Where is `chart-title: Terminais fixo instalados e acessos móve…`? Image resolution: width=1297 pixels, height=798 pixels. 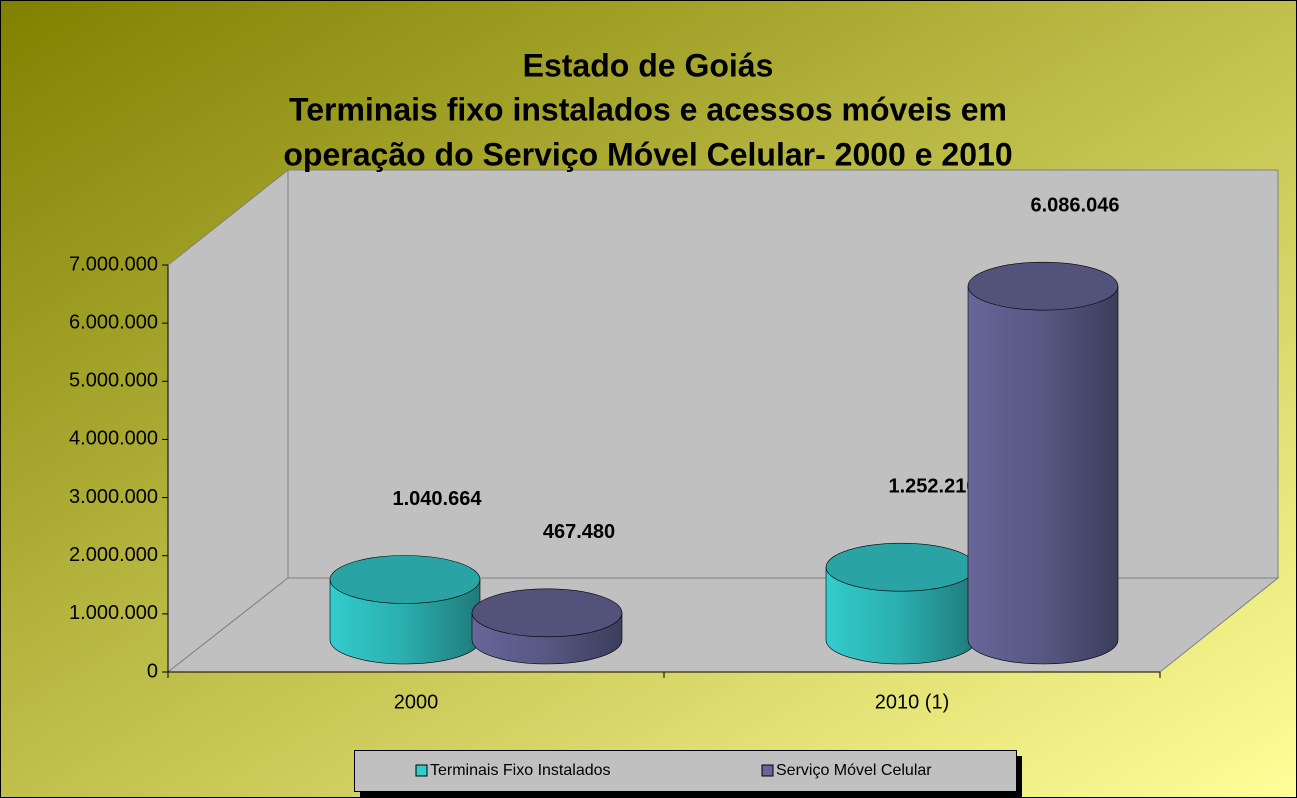
chart-title: Terminais fixo instalados e acessos móve… is located at coordinates (648, 109).